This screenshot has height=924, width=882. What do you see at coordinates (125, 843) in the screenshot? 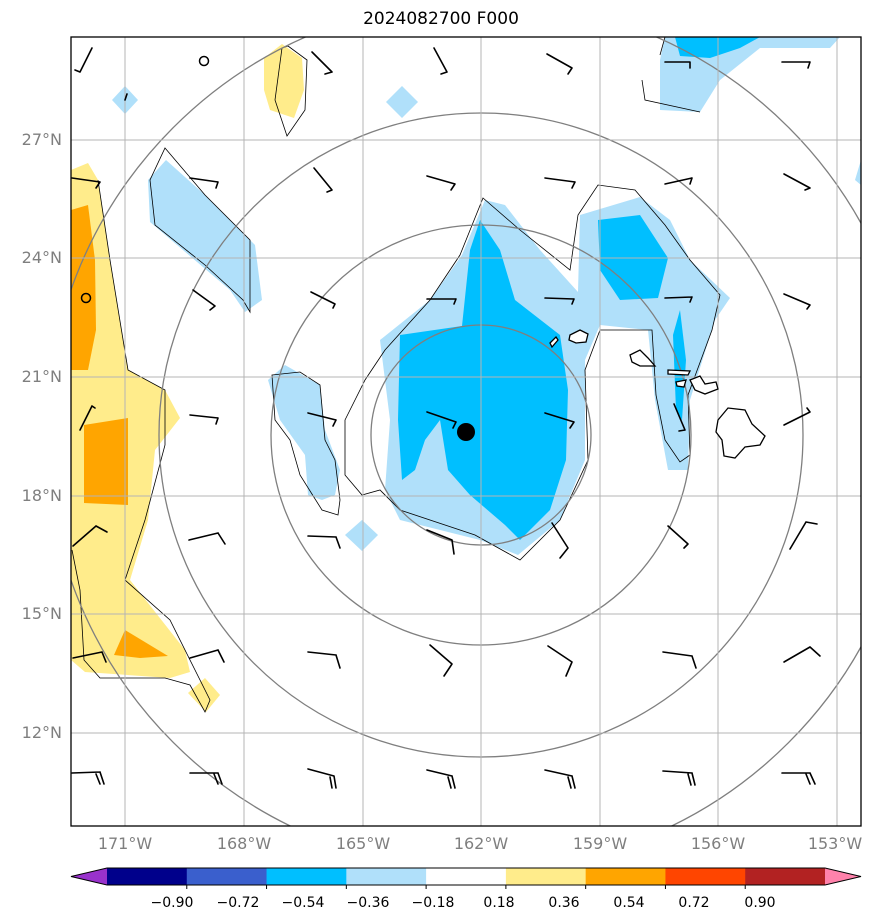
I see `lon-label-171w: 171°W` at bounding box center [125, 843].